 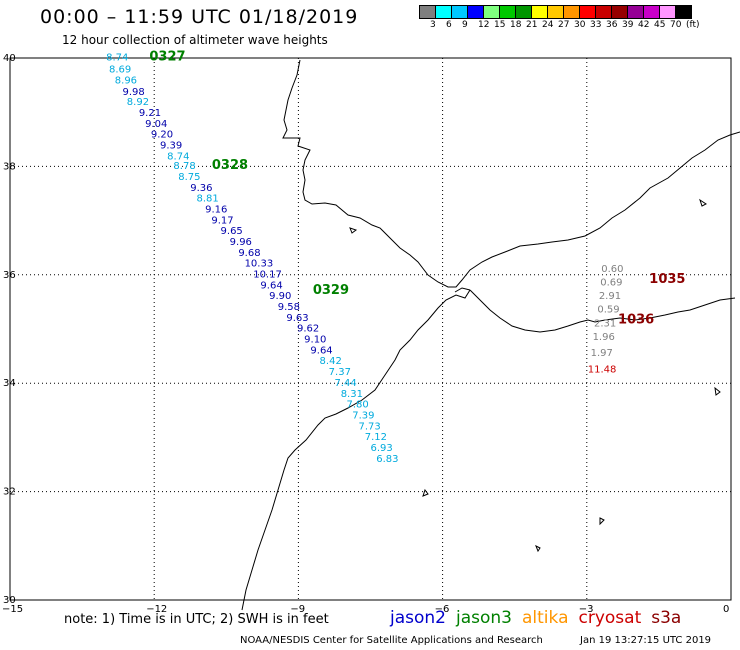 What do you see at coordinates (9, 166) in the screenshot?
I see `lat-tick-label: 38` at bounding box center [9, 166].